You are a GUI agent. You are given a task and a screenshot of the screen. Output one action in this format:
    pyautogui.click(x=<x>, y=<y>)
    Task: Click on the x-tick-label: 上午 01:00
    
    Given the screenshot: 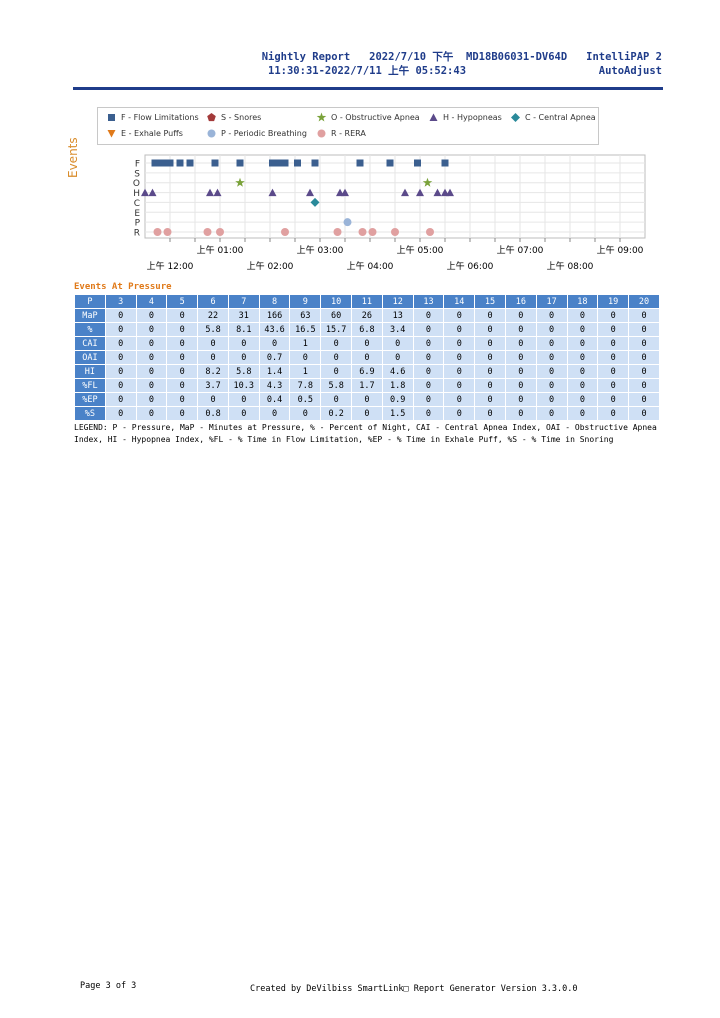 What is the action you would take?
    pyautogui.click(x=220, y=250)
    